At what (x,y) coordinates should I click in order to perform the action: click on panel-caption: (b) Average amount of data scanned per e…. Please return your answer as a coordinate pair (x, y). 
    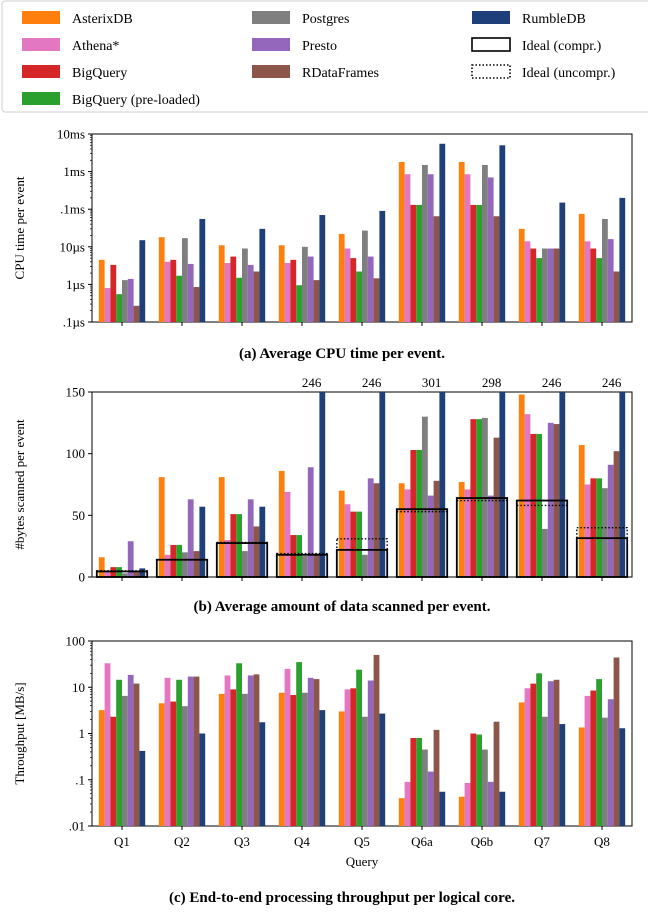
    Looking at the image, I should click on (342, 607).